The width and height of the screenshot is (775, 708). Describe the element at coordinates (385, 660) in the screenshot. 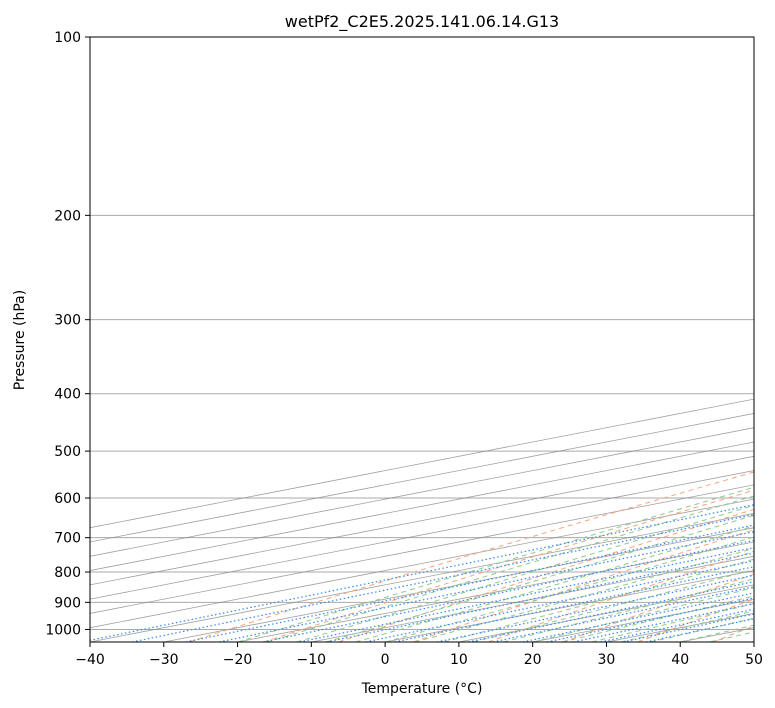

I see `x-tick-label: 0` at that location.